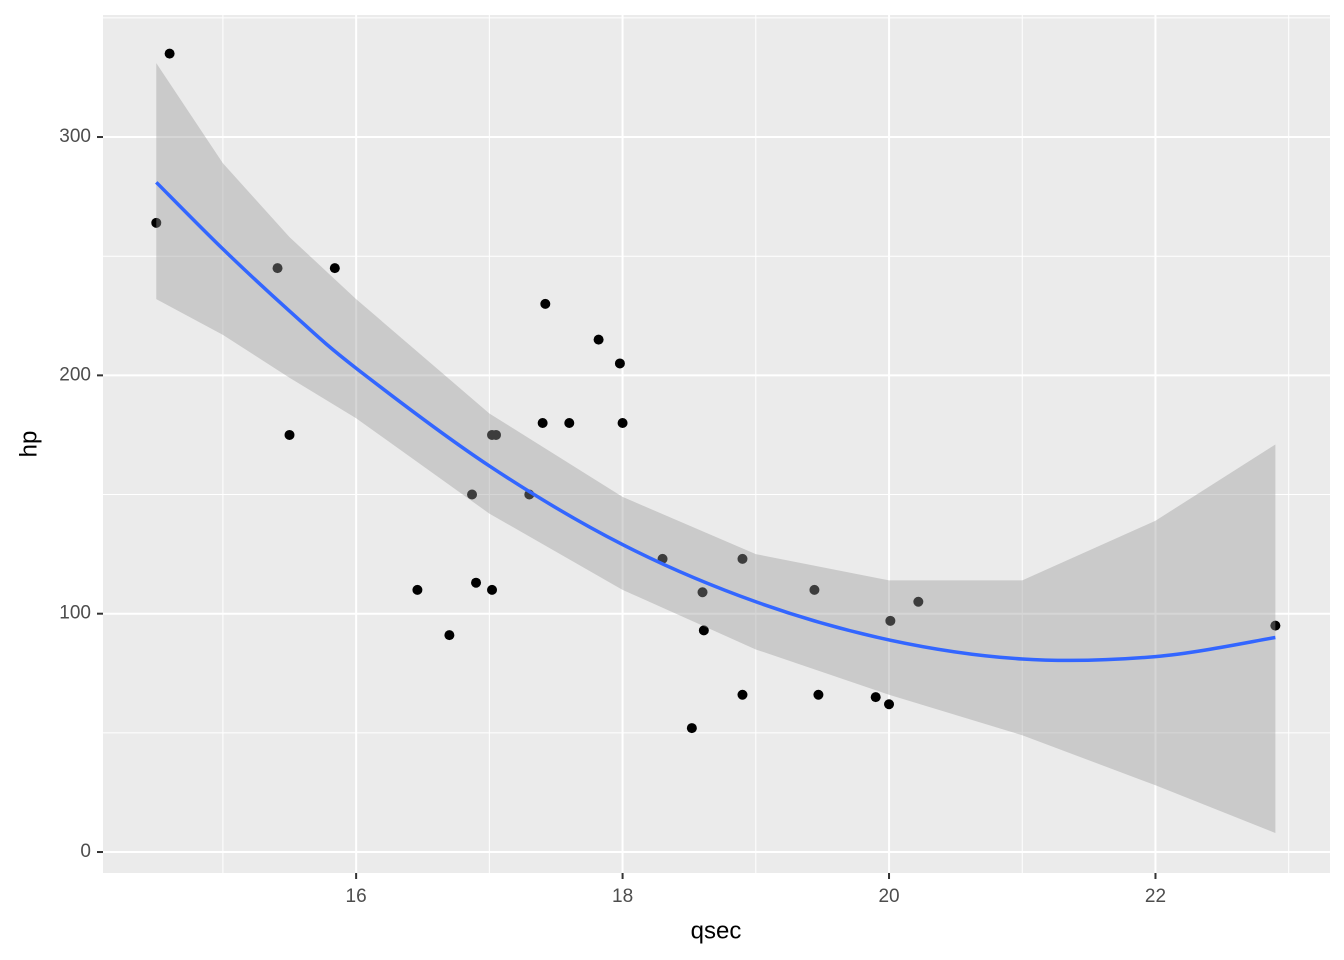 The width and height of the screenshot is (1344, 960). Describe the element at coordinates (716, 930) in the screenshot. I see `x-axis-title: qsec` at that location.